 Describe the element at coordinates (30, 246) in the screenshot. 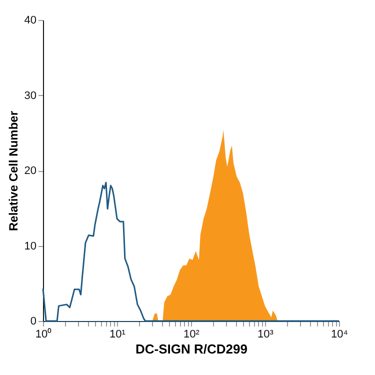

I see `y-tick-label: 10` at that location.